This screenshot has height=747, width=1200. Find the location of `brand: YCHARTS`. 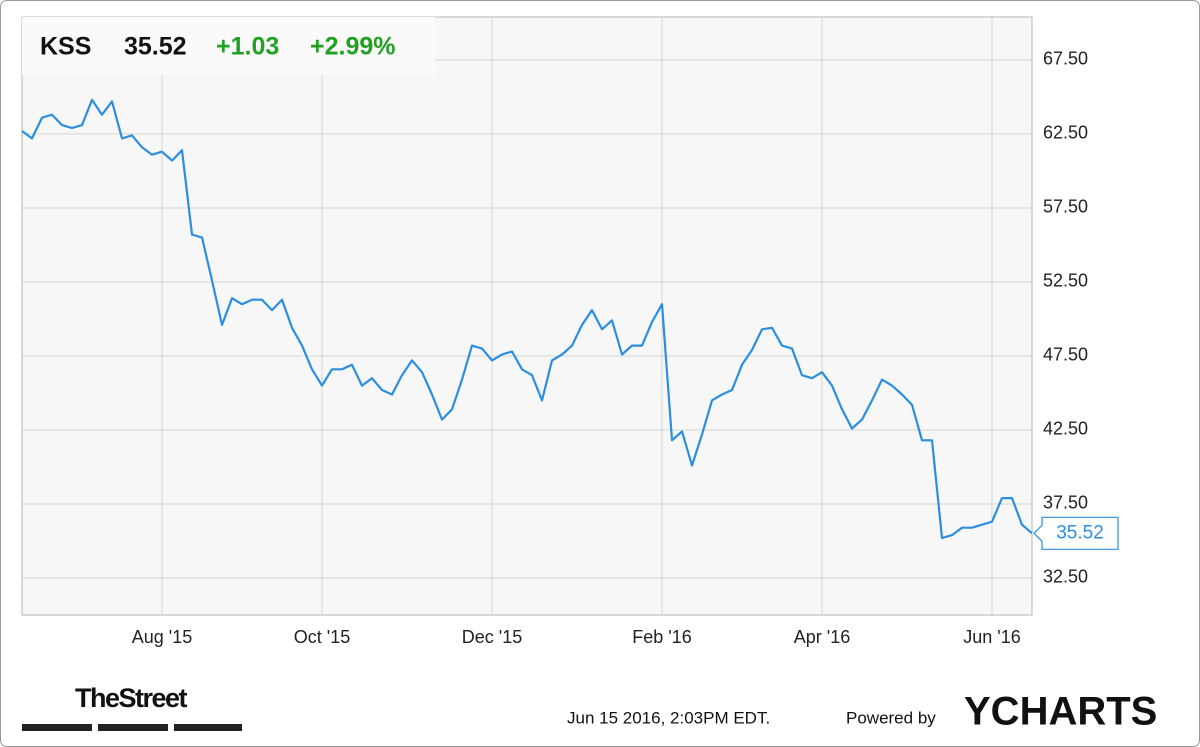

brand: YCHARTS is located at coordinates (1060, 712).